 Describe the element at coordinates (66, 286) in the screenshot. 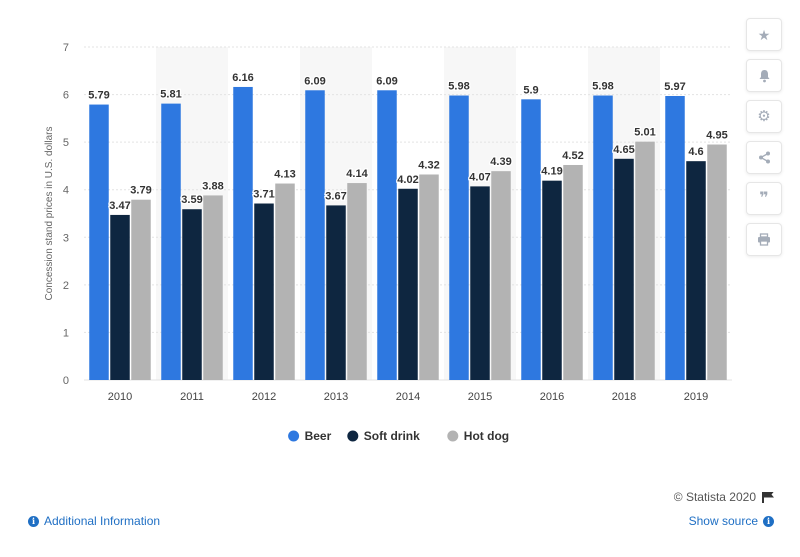

I see `y-tick-label: 2` at that location.